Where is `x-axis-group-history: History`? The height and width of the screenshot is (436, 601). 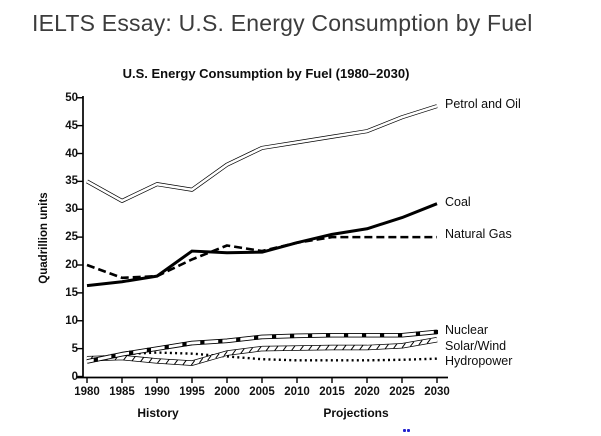
x-axis-group-history: History is located at coordinates (158, 413).